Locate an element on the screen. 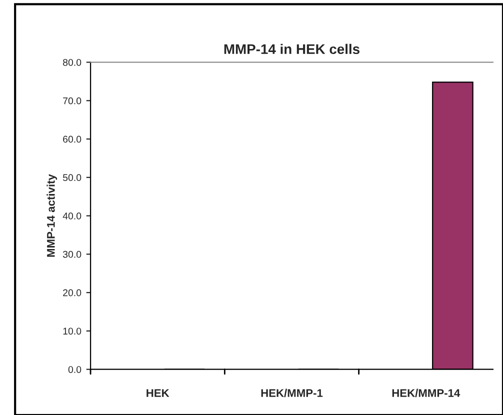 This screenshot has height=415, width=503. y-tick-label: 20.0 is located at coordinates (72, 292).